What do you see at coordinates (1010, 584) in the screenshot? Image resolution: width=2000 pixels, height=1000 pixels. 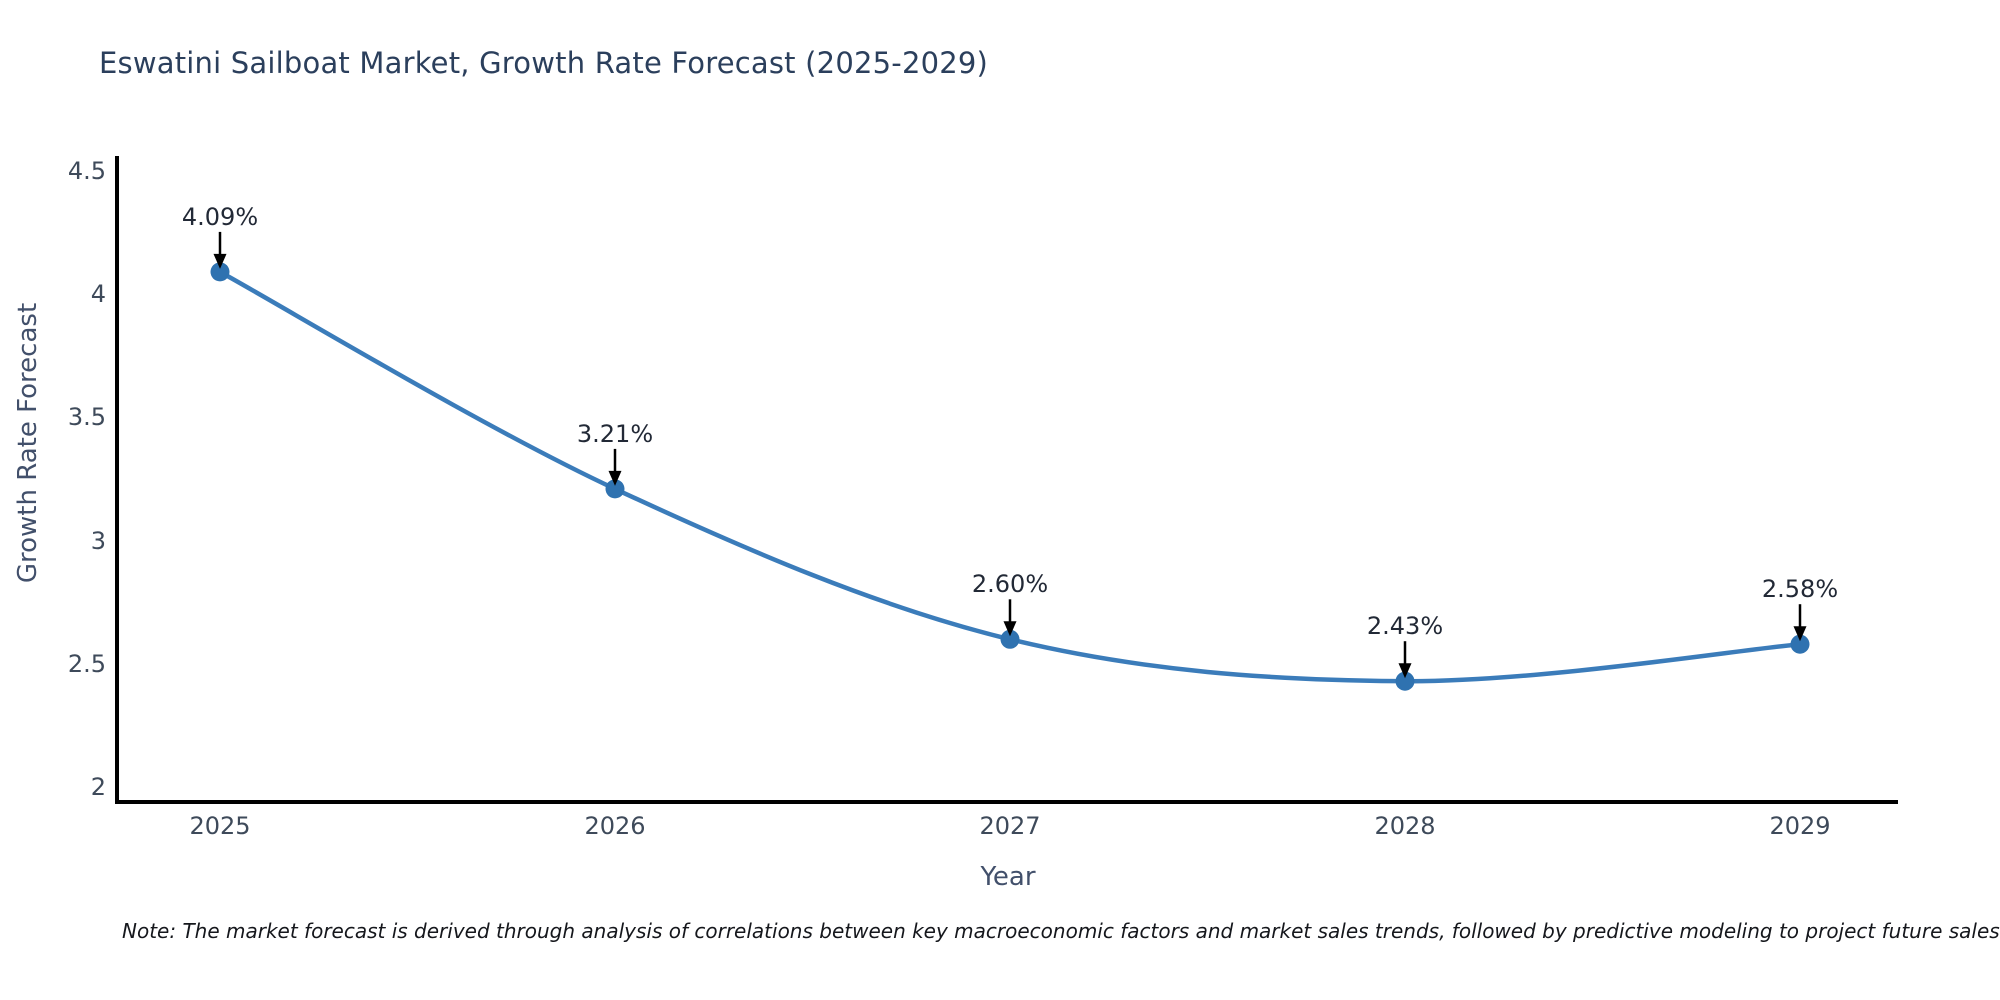 I see `data-point-label: 2.60%` at bounding box center [1010, 584].